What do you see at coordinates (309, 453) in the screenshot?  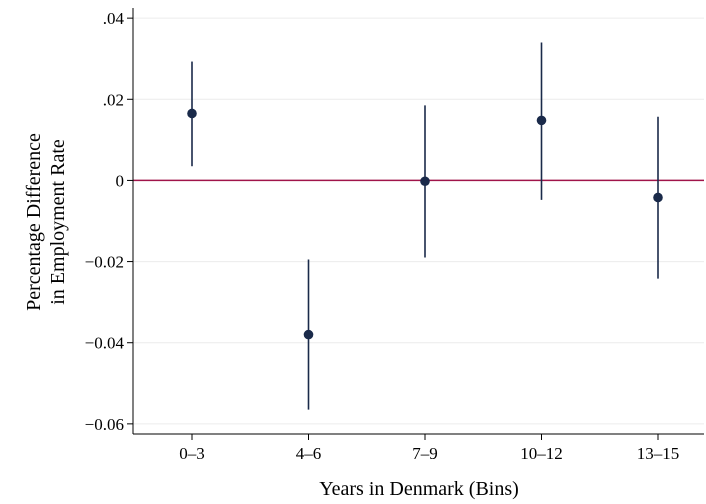 I see `x-tick-label: 4–6` at bounding box center [309, 453].